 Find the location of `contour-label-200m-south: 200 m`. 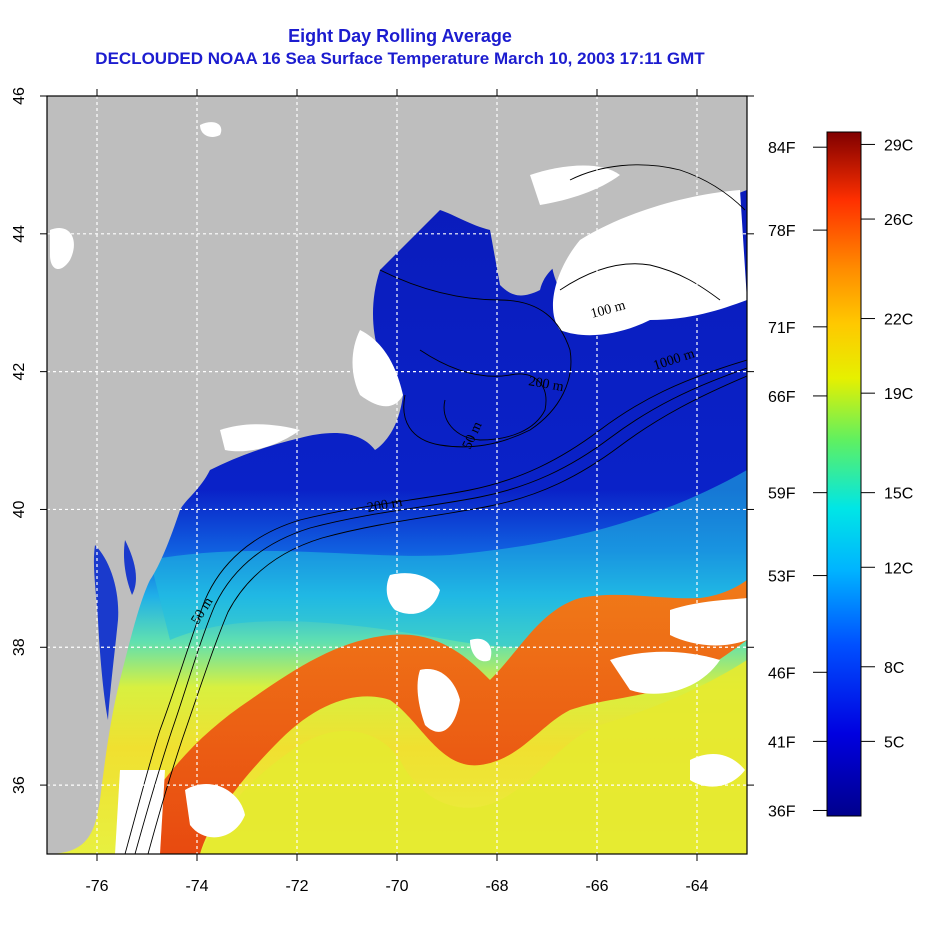

contour-label-200m-south: 200 m is located at coordinates (385, 505).